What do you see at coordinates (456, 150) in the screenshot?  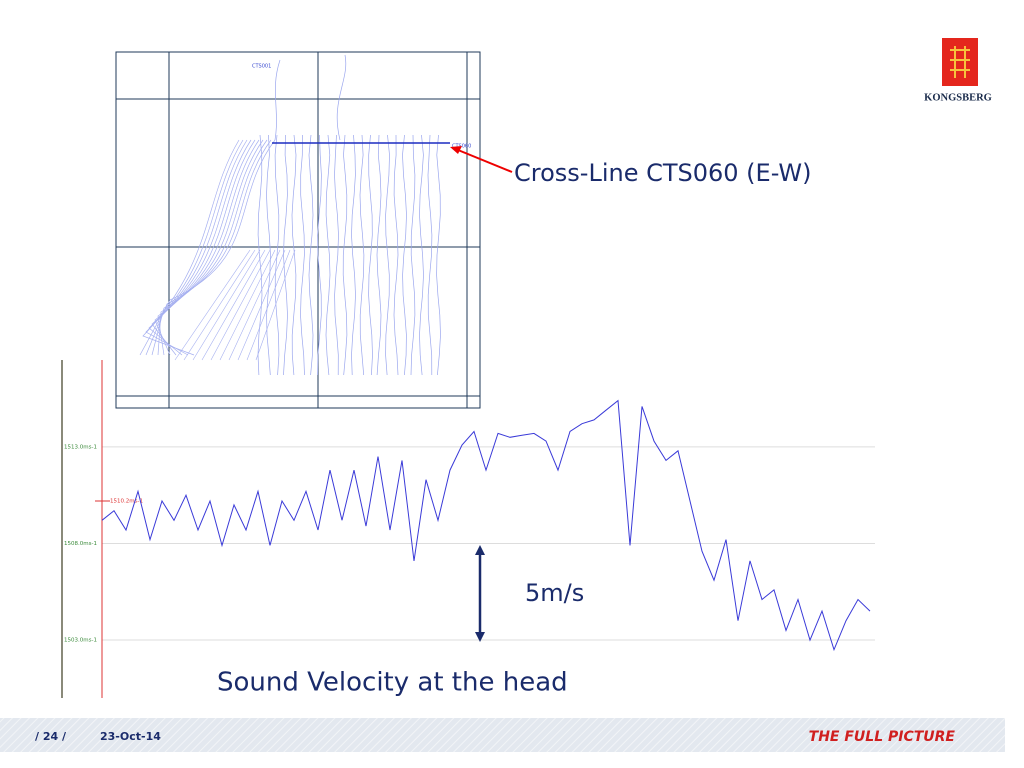 I see `red-arrow-head` at bounding box center [456, 150].